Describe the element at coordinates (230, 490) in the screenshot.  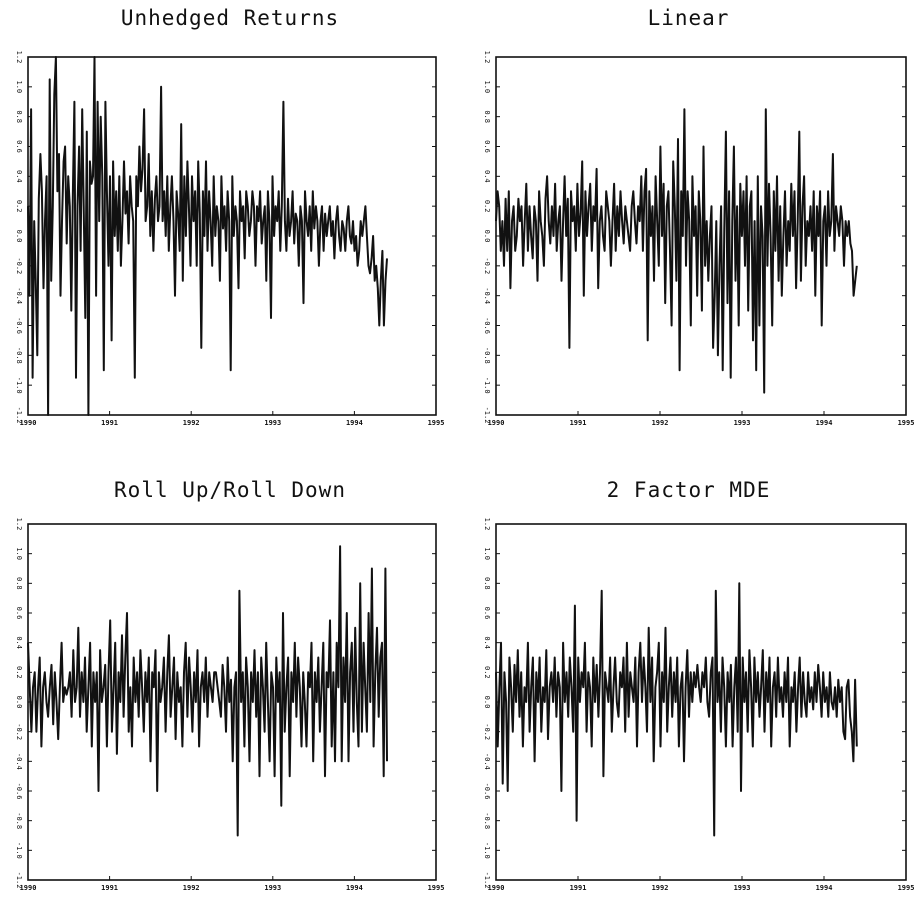
I see `chart-title-rollup: Roll Up/Roll Down` at that location.